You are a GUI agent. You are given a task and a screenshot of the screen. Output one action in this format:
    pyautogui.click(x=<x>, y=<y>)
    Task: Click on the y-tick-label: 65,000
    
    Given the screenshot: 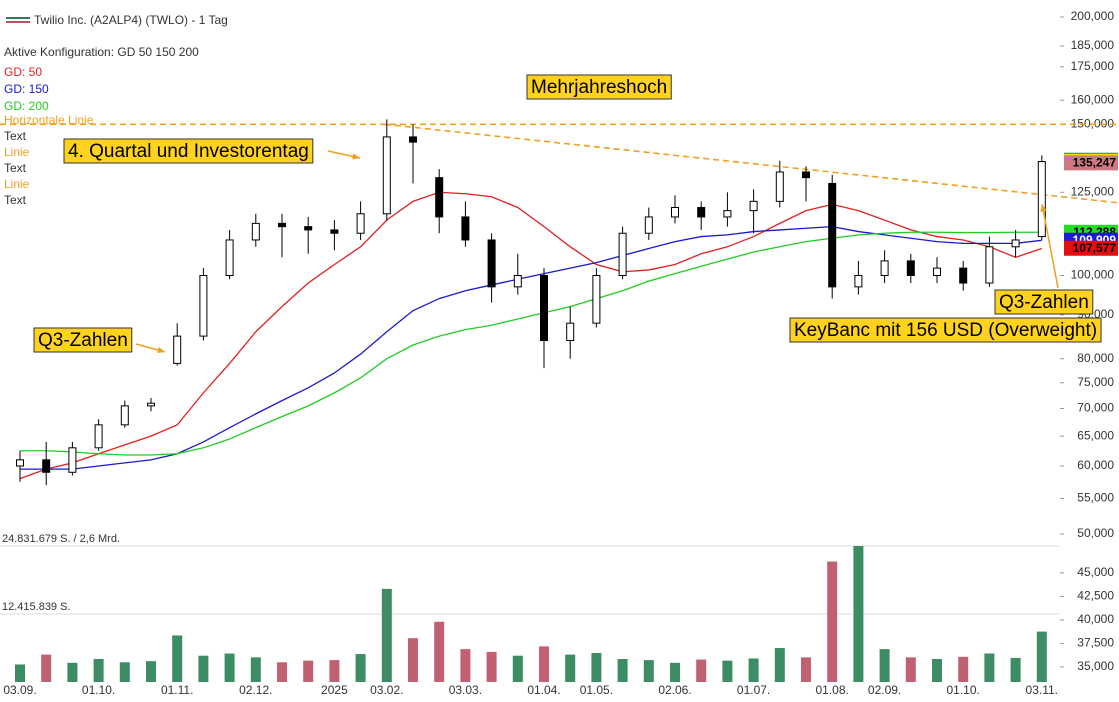 What is the action you would take?
    pyautogui.click(x=1095, y=435)
    